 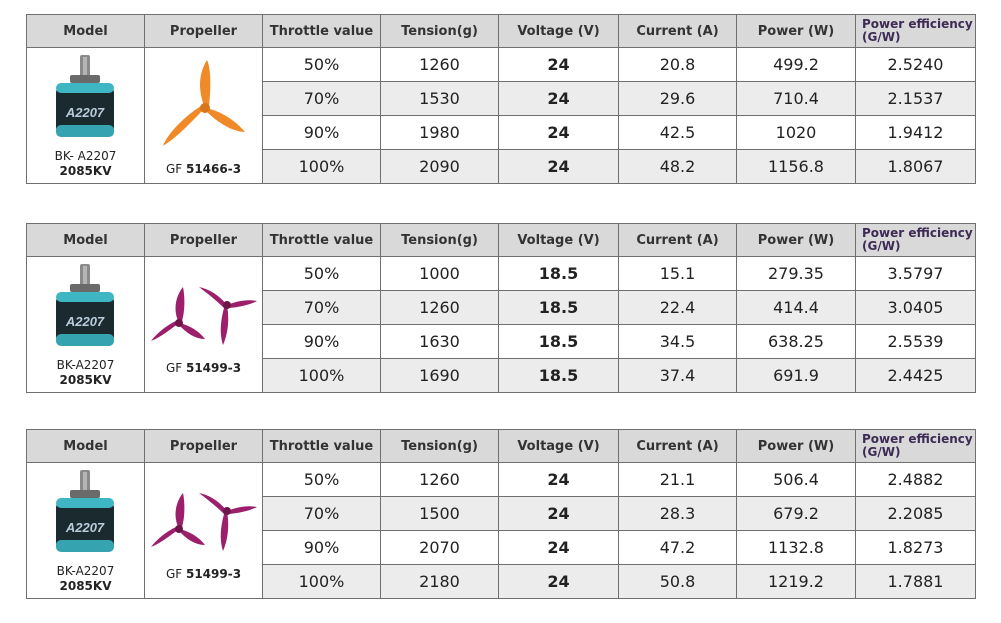 What do you see at coordinates (439, 273) in the screenshot?
I see `tension-cell: 1000` at bounding box center [439, 273].